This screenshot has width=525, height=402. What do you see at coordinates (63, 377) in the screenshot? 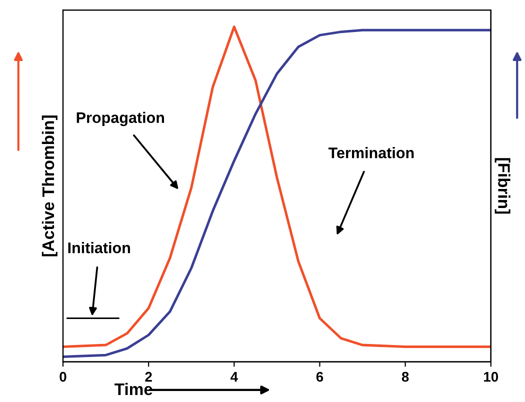
I see `x-tick-label: 0` at bounding box center [63, 377].